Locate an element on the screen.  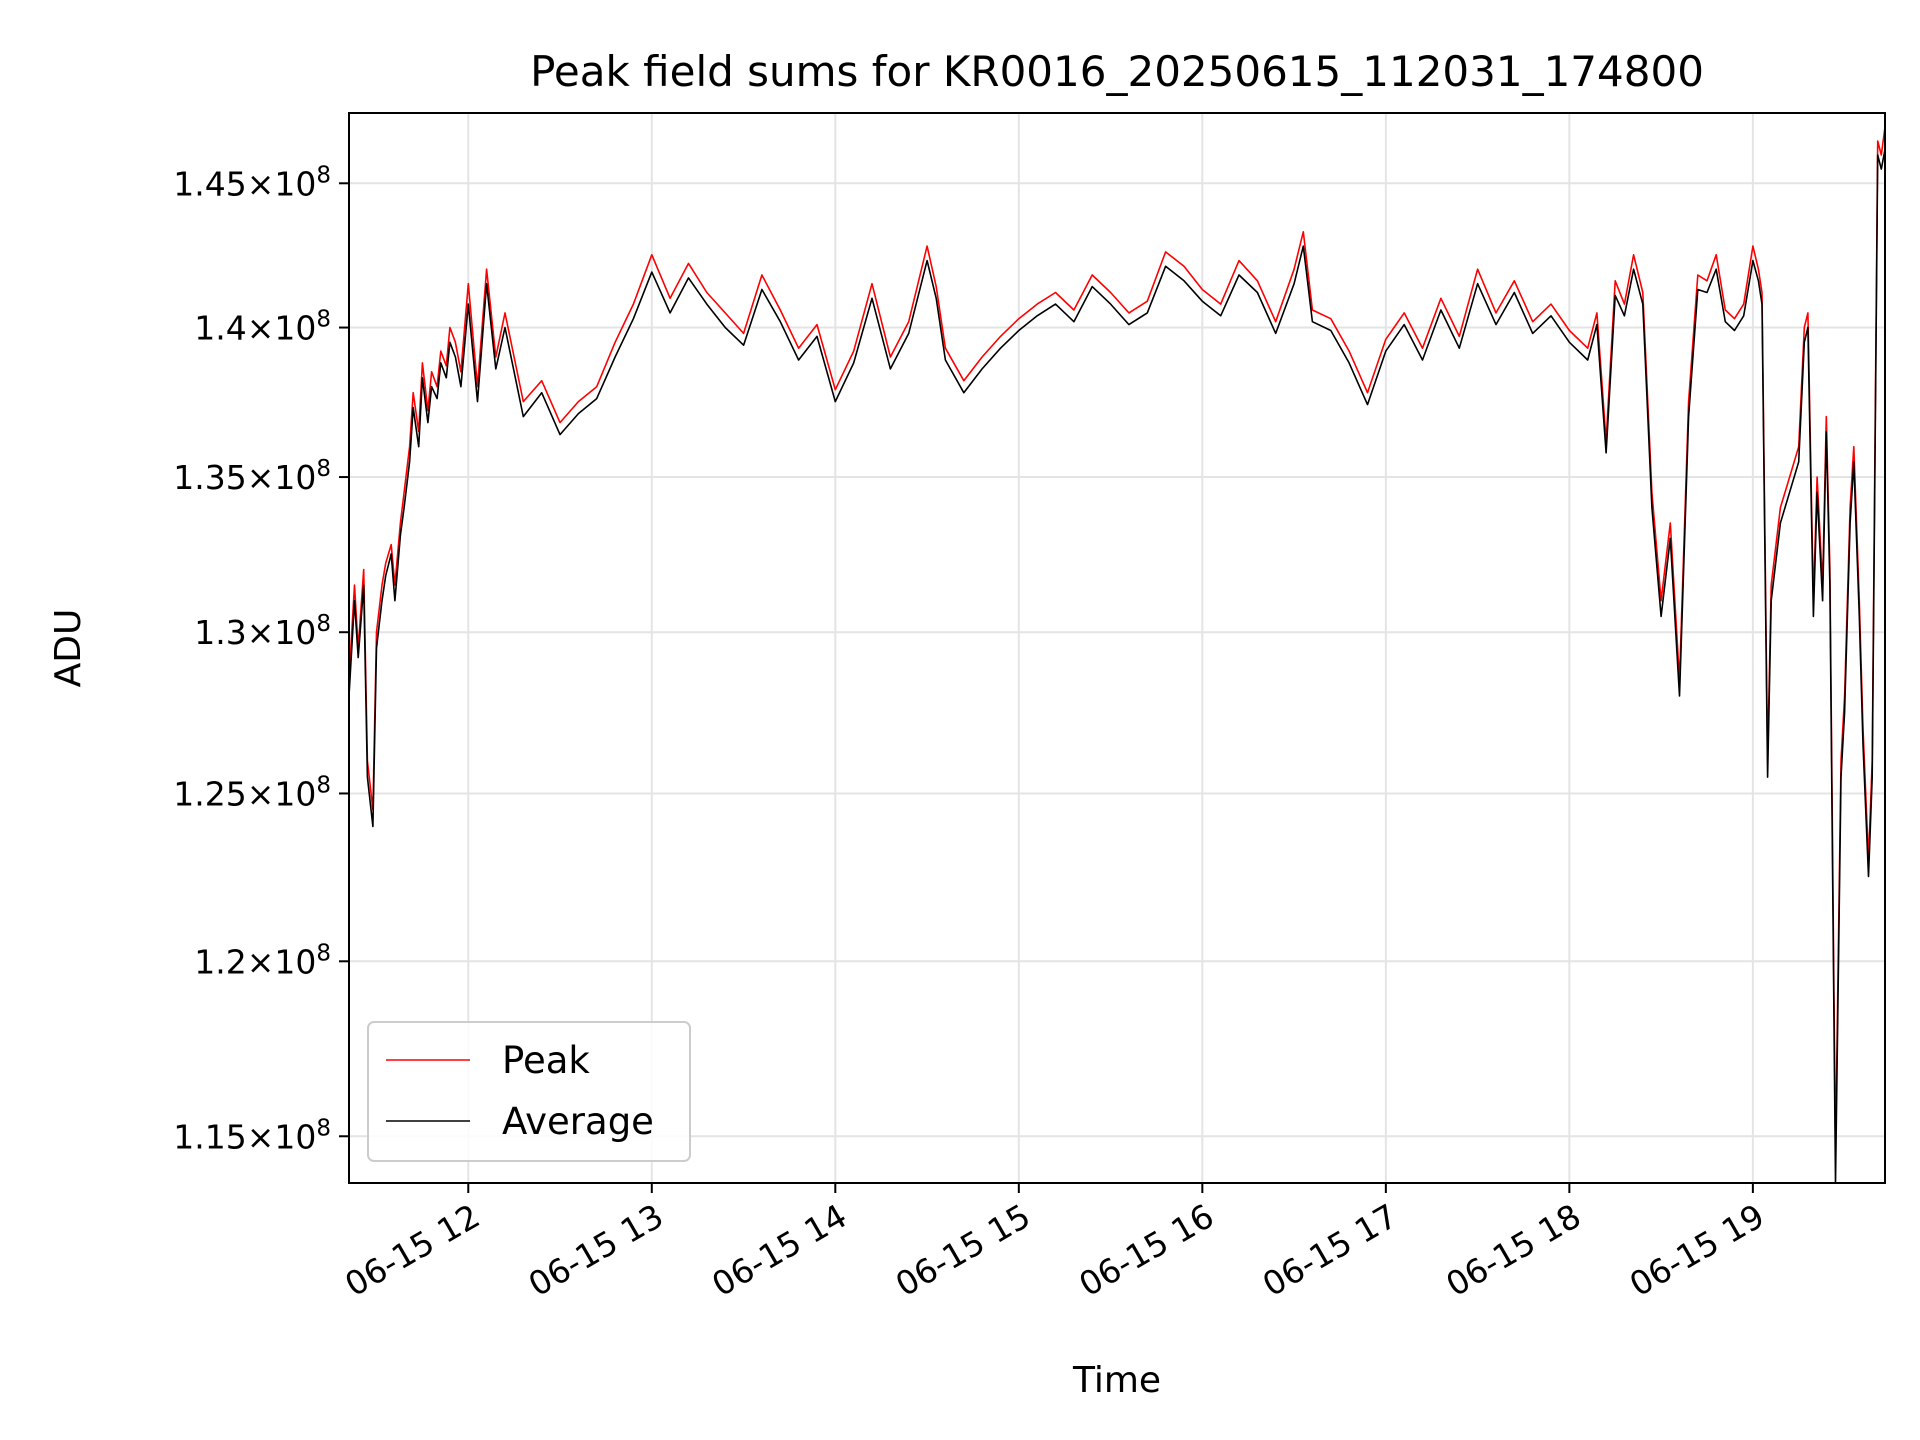
y-tick-label: 1.45×108 is located at coordinates (252, 182).